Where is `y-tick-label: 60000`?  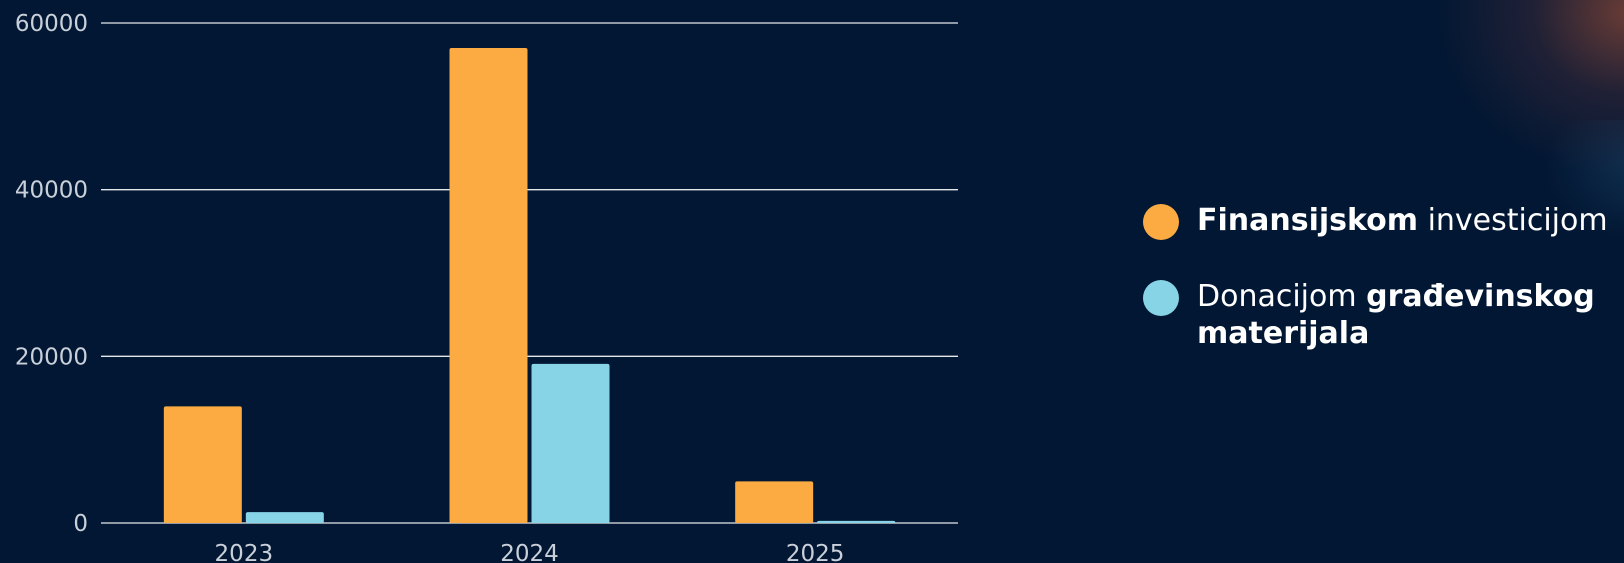 y-tick-label: 60000 is located at coordinates (51, 24).